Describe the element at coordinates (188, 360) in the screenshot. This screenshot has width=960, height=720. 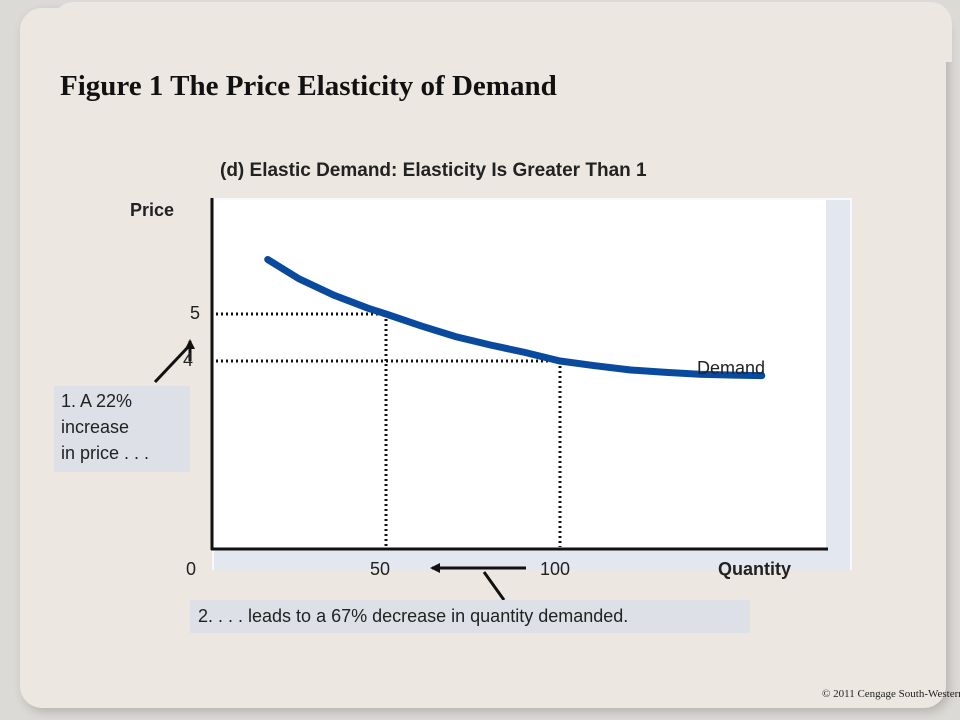
I see `y-tick-label-4: 4` at that location.